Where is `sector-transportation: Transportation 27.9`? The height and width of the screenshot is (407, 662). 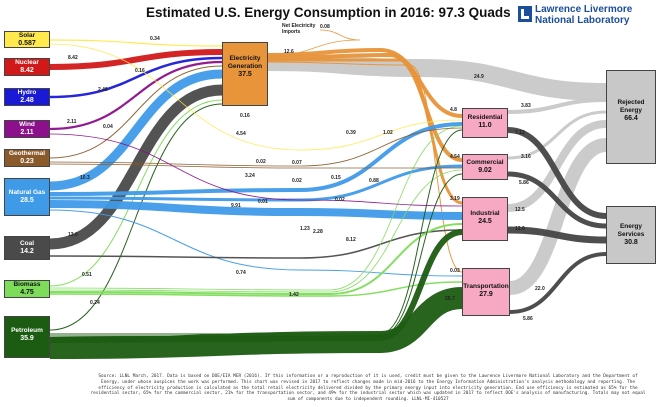
sector-transportation: Transportation 27.9 is located at coordinates (486, 292).